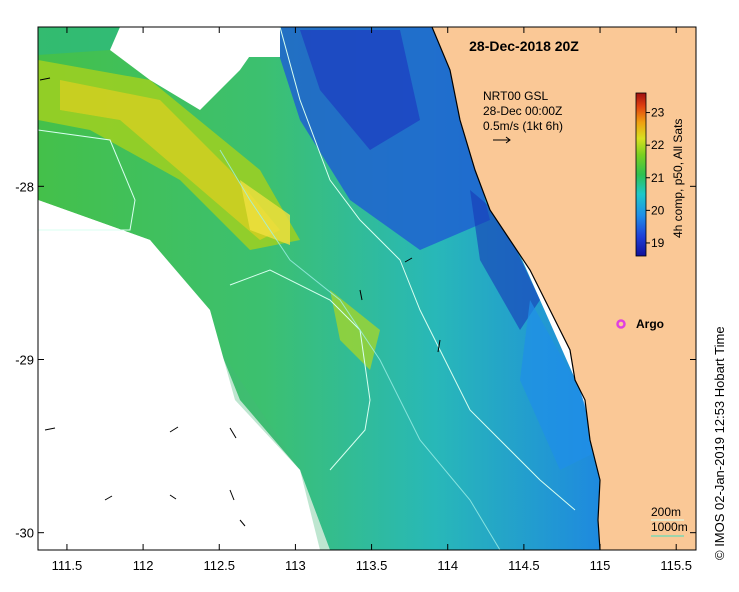  I want to click on isobath-label-200m: 200m, so click(666, 512).